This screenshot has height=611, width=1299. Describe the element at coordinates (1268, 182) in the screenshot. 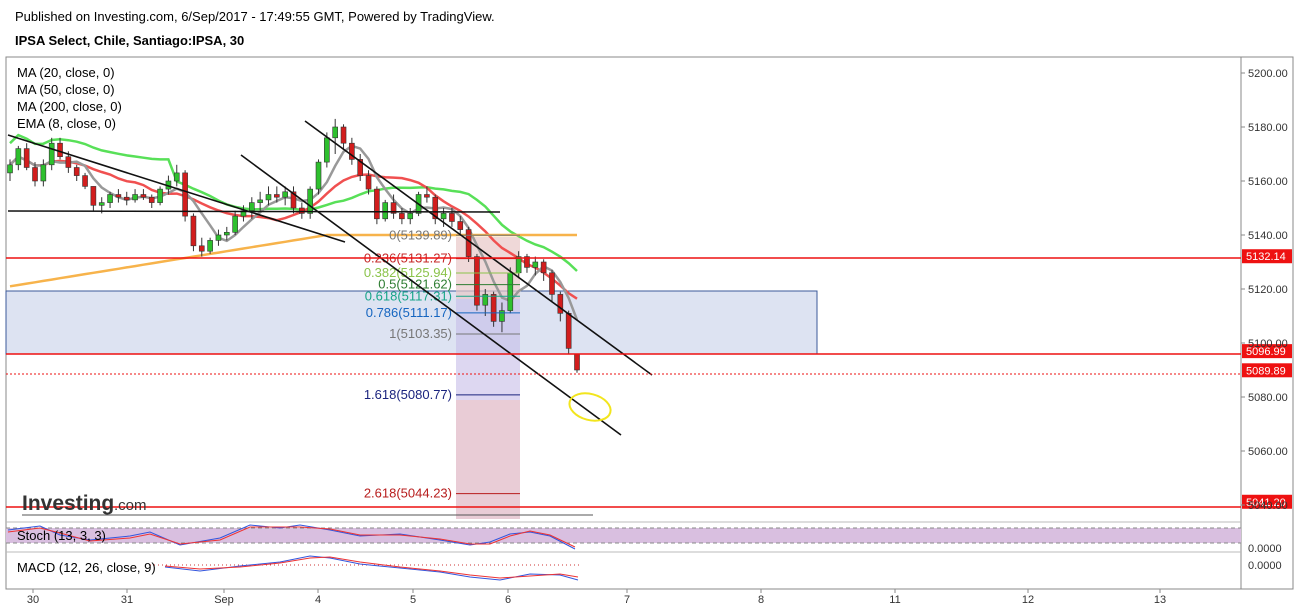

I see `y-tick-label: 5160.00` at that location.